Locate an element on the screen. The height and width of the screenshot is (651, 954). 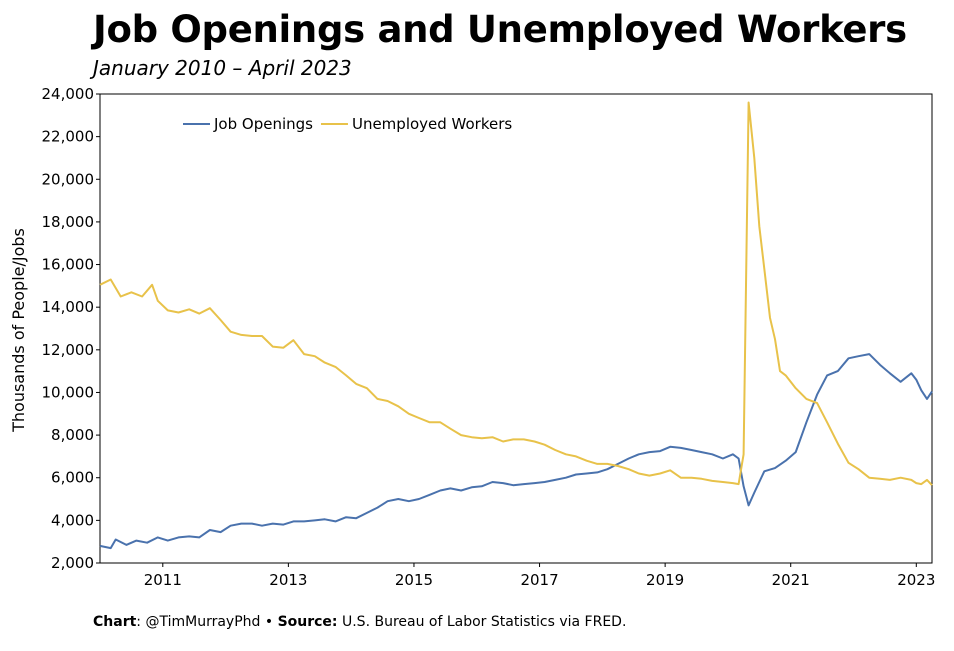
footer-chart-label: Chart is located at coordinates (115, 622).